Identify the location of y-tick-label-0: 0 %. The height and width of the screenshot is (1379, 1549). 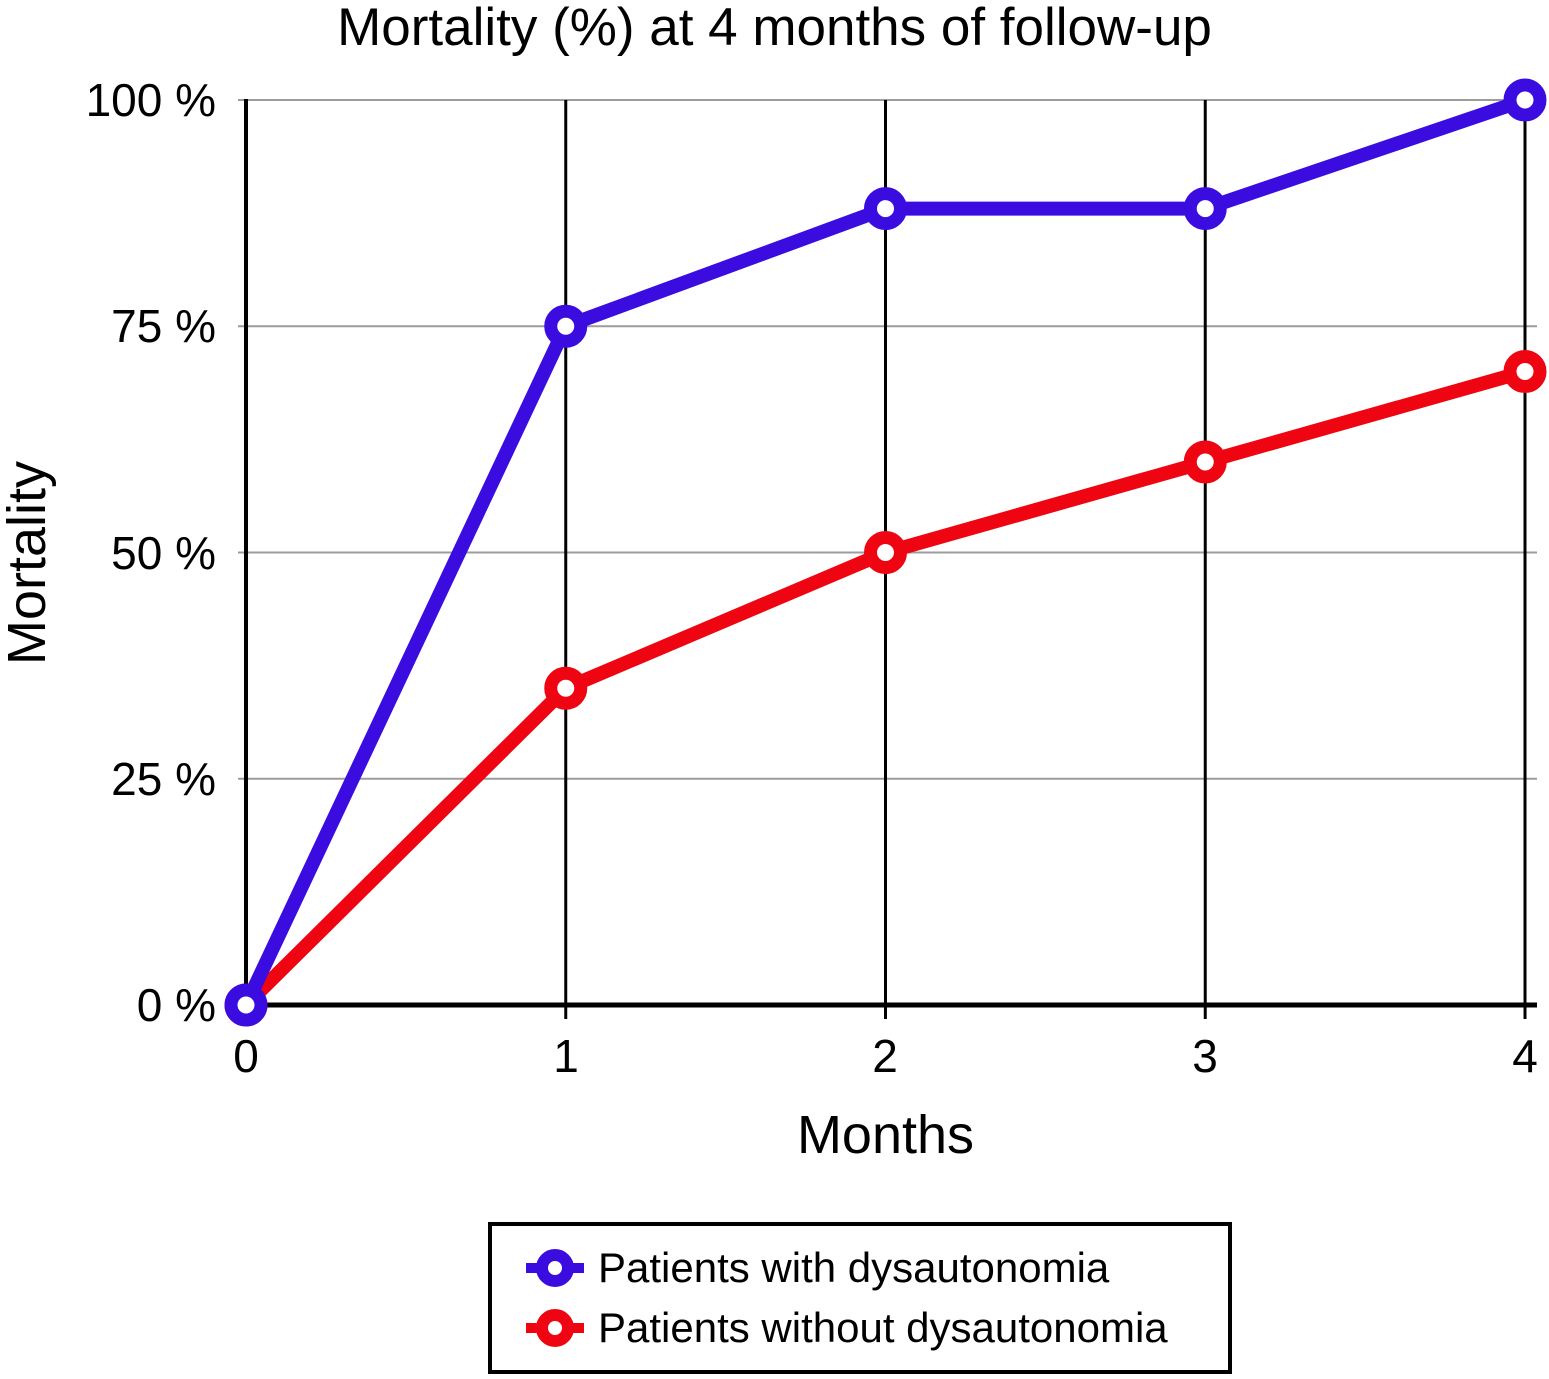
(176, 1005).